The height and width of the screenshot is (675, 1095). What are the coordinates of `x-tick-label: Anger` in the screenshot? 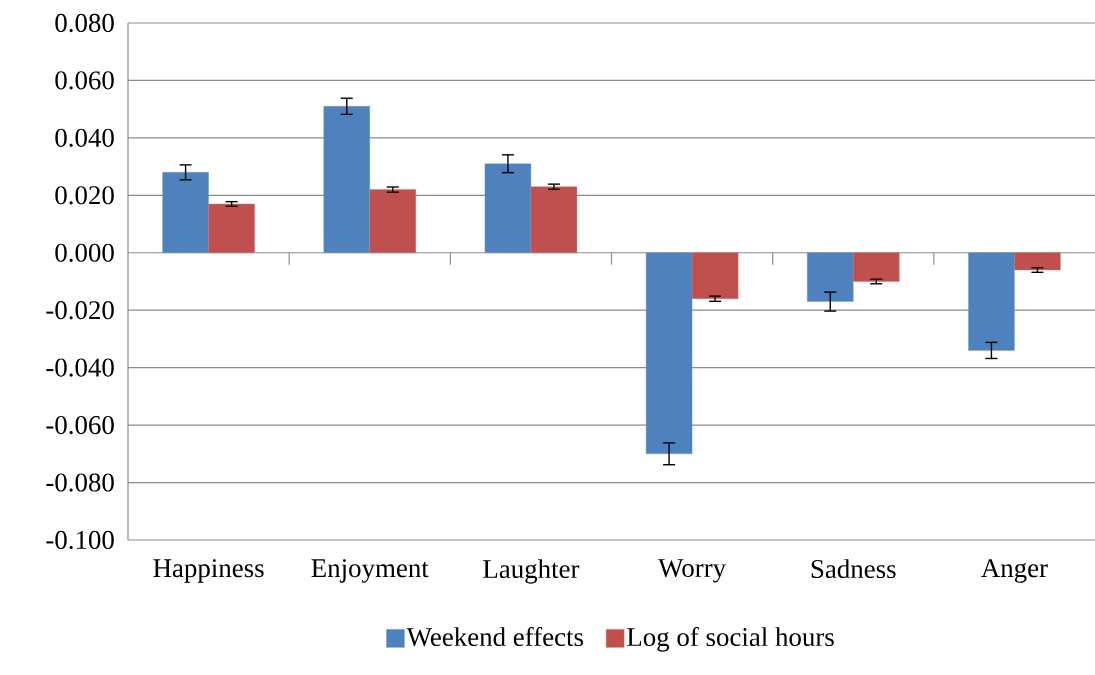 It's located at (1014, 571).